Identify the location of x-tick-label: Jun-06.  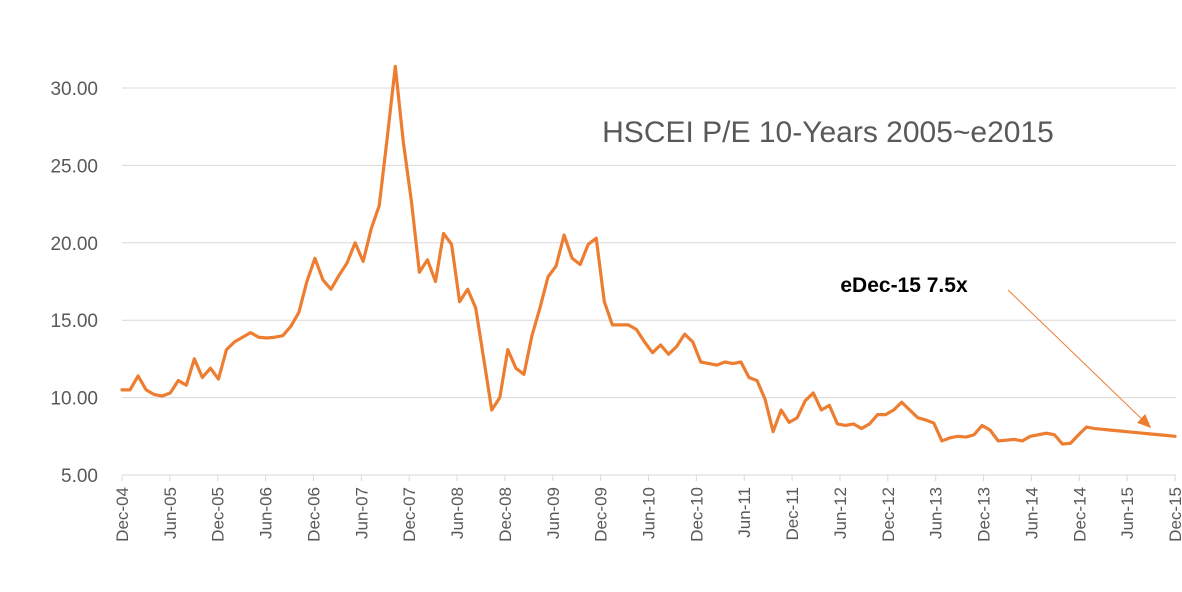
(266, 513).